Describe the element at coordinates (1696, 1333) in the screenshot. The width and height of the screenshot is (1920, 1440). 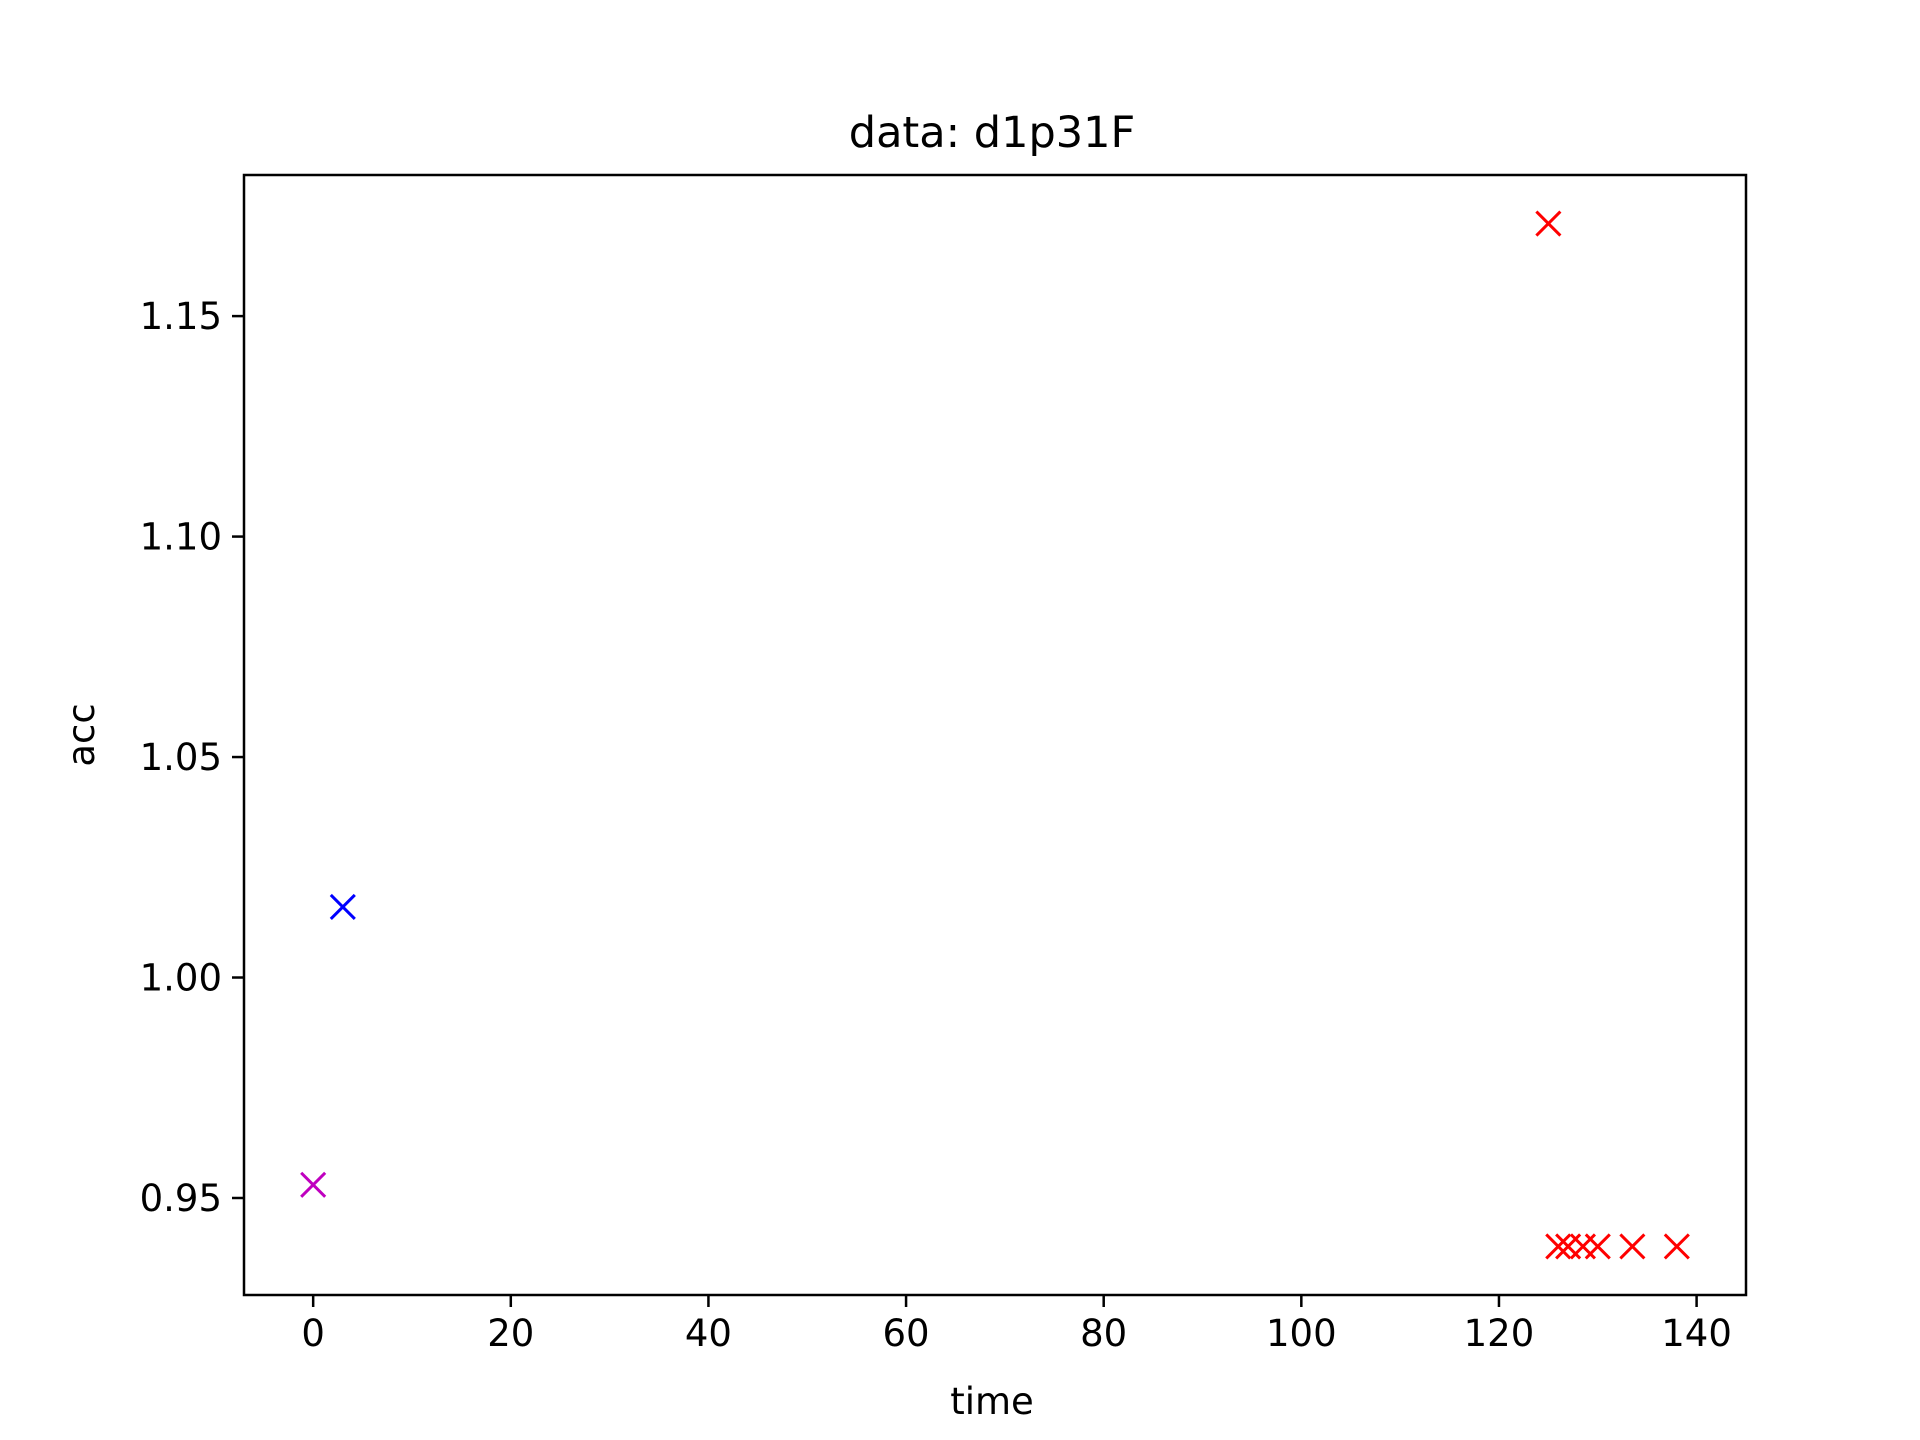
I see `x-tick-label: 140` at that location.